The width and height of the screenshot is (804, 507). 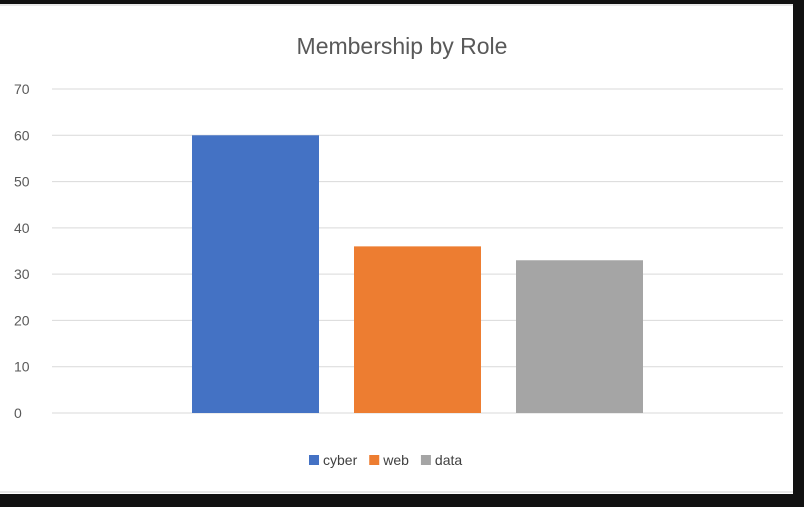 I want to click on legend: cyber web data, so click(x=385, y=460).